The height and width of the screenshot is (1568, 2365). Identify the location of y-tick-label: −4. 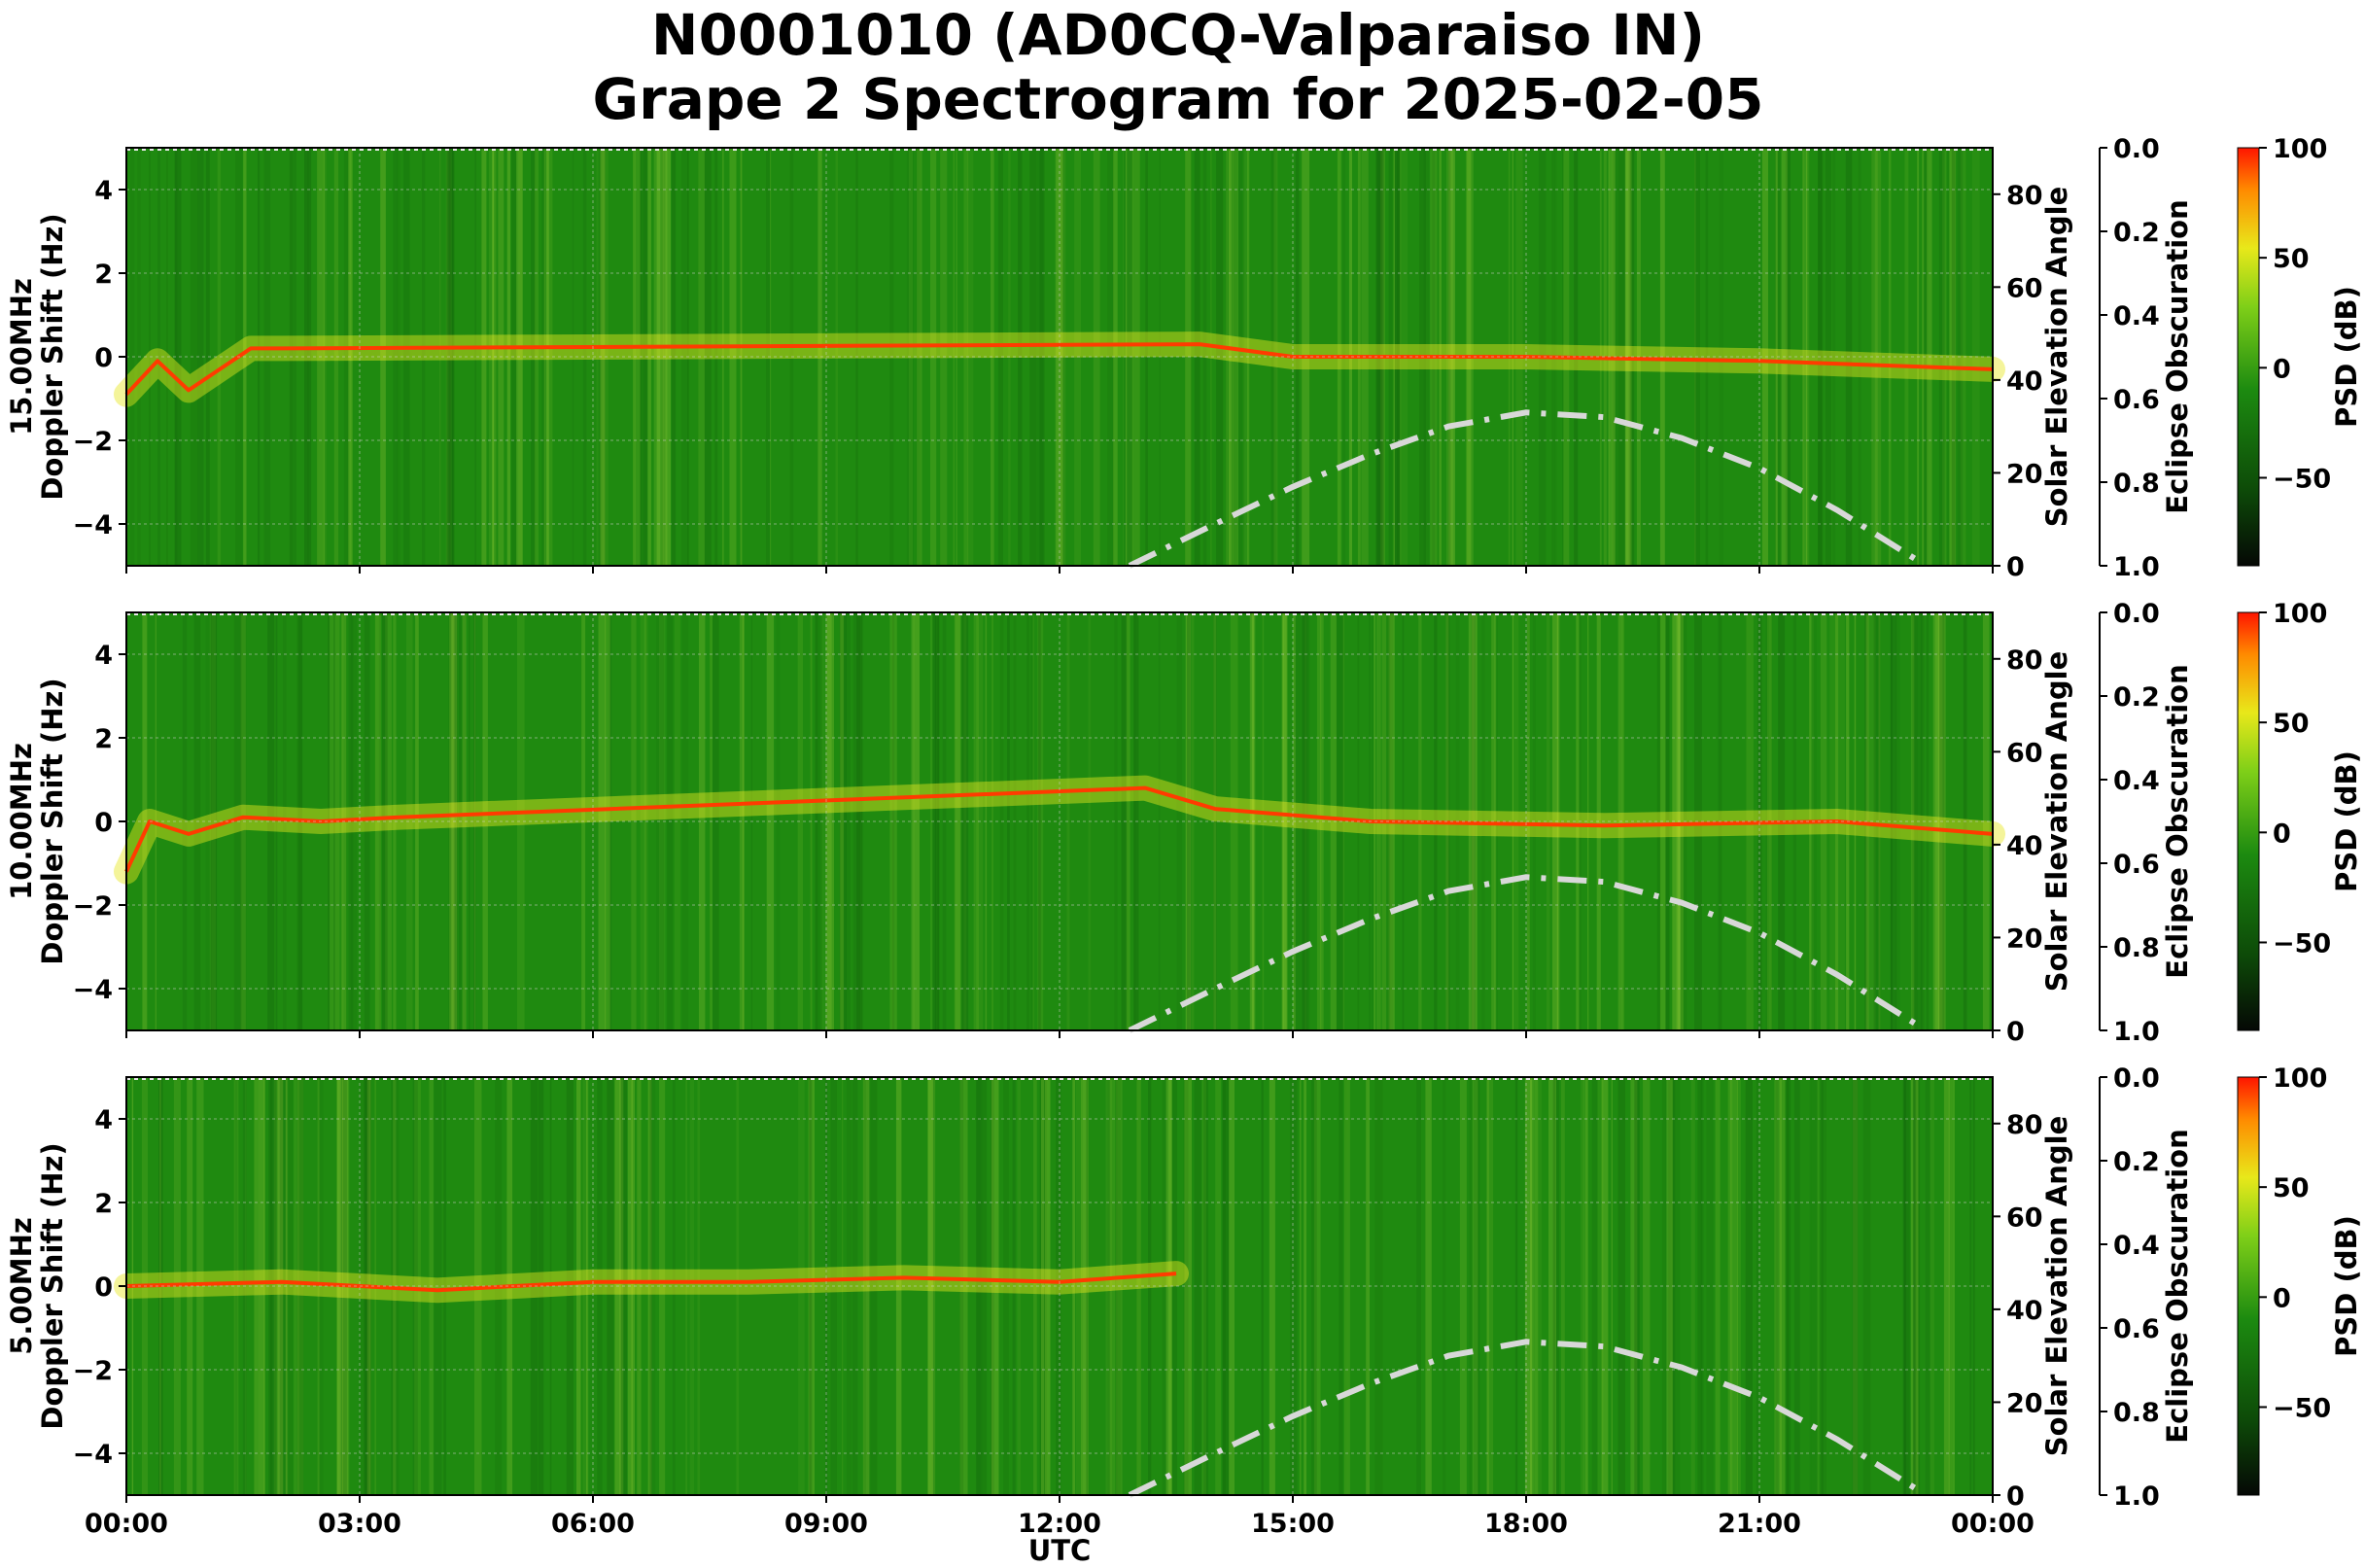
(93, 990).